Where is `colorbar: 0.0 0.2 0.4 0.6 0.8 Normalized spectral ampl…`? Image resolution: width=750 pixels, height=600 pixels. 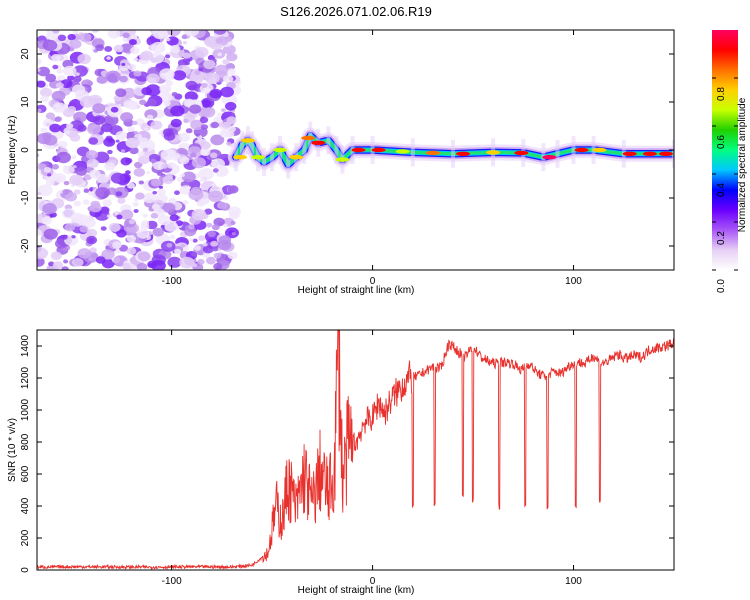
colorbar: 0.0 0.2 0.4 0.6 0.8 Normalized spectral ampl… is located at coordinates (730, 161).